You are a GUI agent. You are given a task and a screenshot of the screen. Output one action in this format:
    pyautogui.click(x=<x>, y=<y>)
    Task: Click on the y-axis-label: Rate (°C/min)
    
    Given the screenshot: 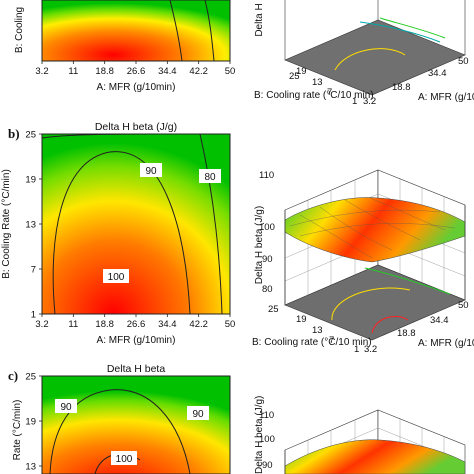 What is the action you would take?
    pyautogui.click(x=17, y=430)
    